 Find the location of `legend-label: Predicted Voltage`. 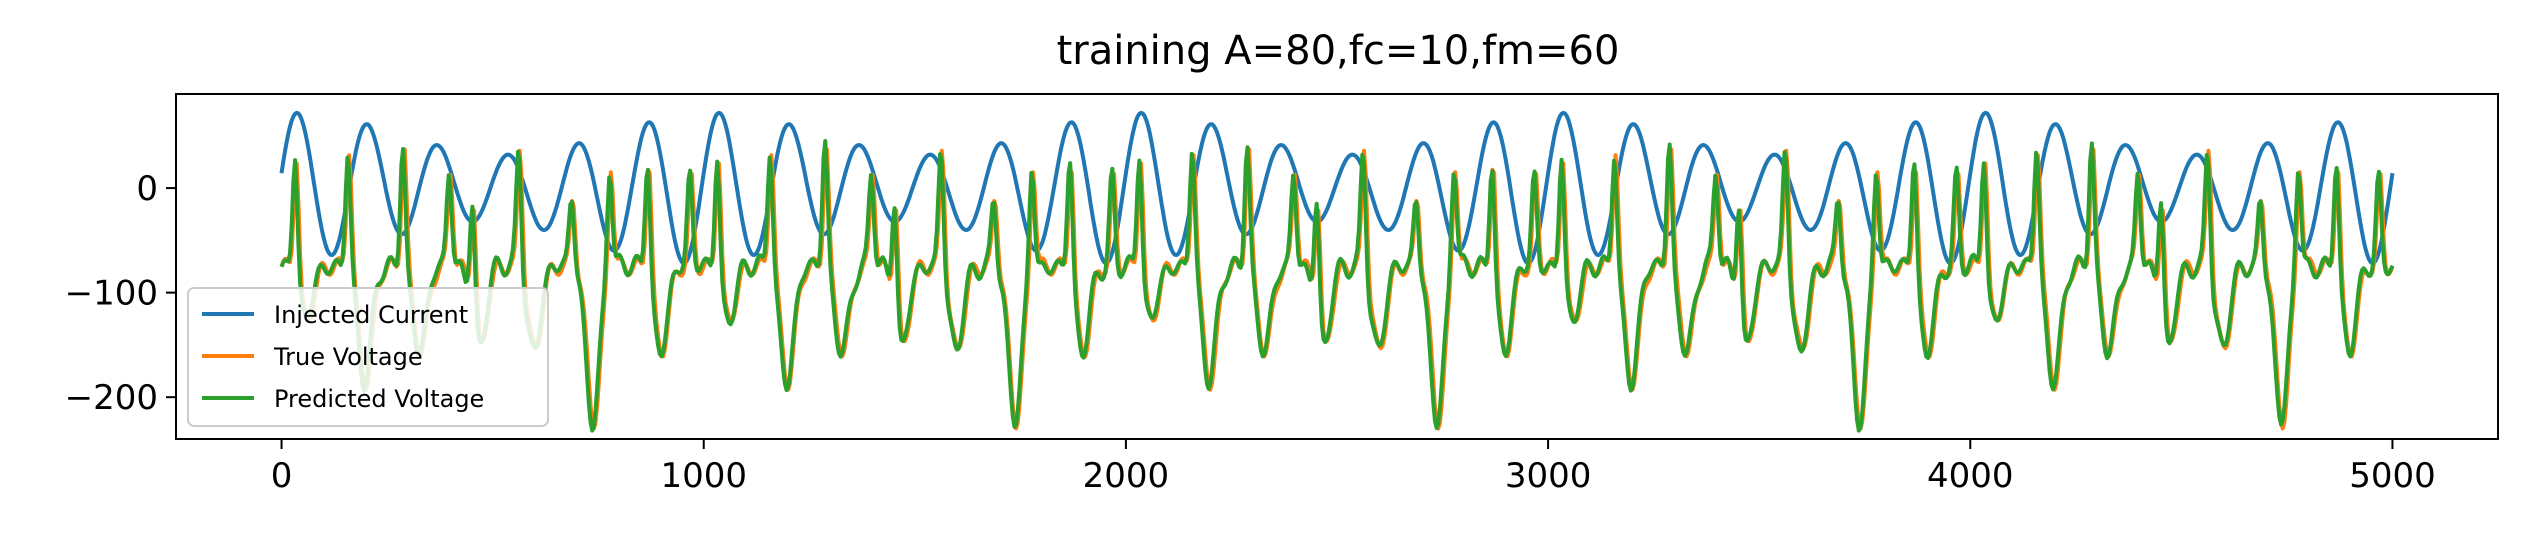

legend-label: Predicted Voltage is located at coordinates (379, 399).